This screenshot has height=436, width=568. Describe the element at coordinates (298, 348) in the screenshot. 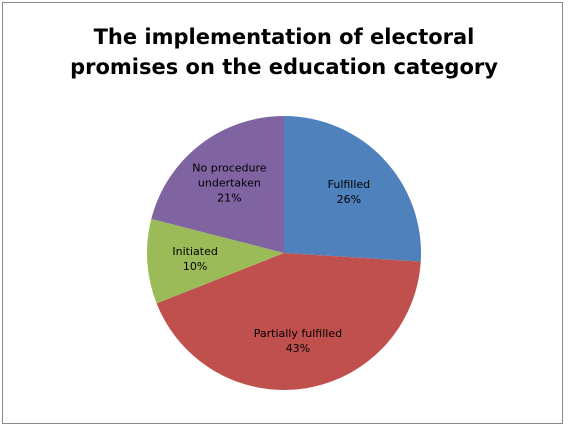

I see `slice-value-label: 43%` at that location.